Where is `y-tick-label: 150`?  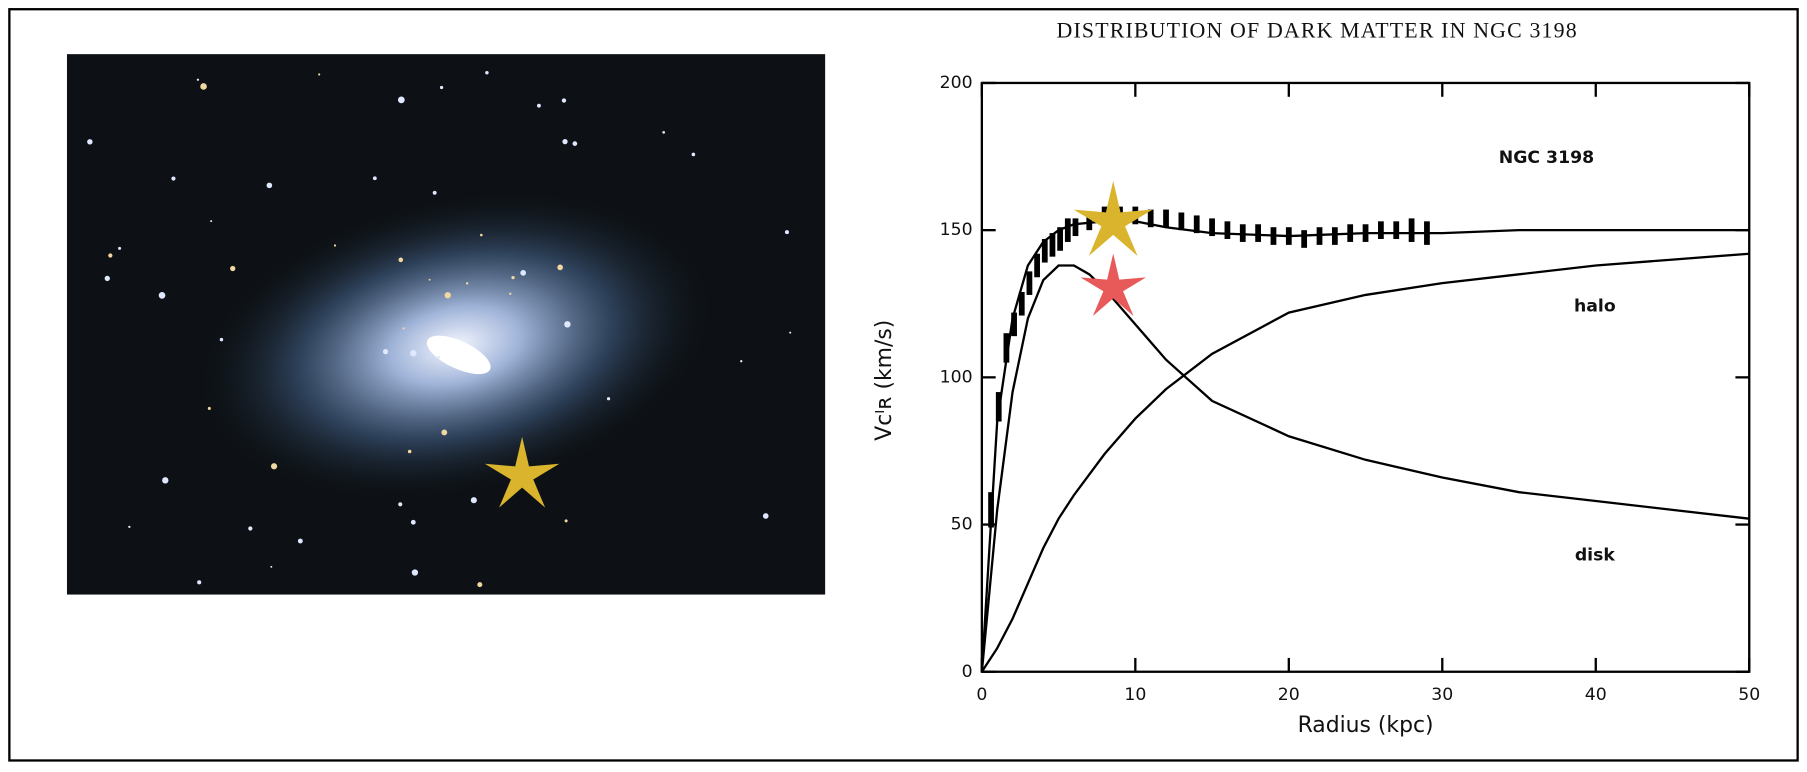
y-tick-label: 150 is located at coordinates (956, 230).